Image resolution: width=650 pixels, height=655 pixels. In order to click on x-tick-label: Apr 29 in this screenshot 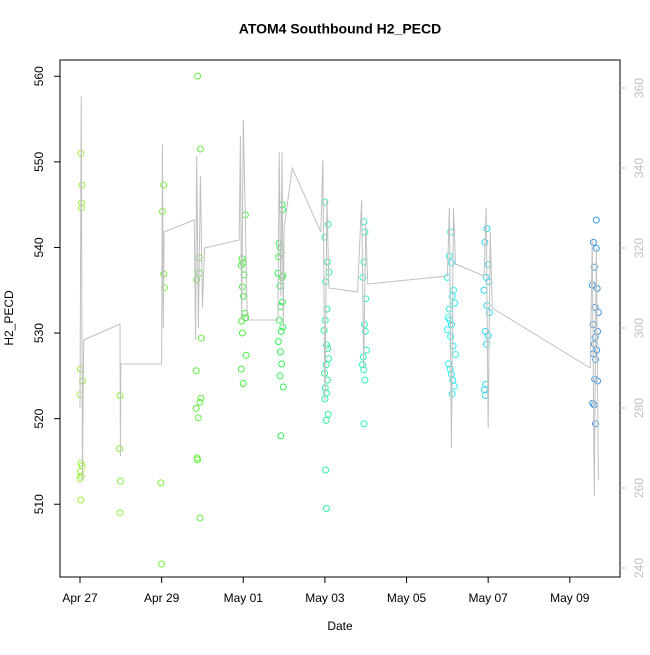, I will do `click(162, 598)`.